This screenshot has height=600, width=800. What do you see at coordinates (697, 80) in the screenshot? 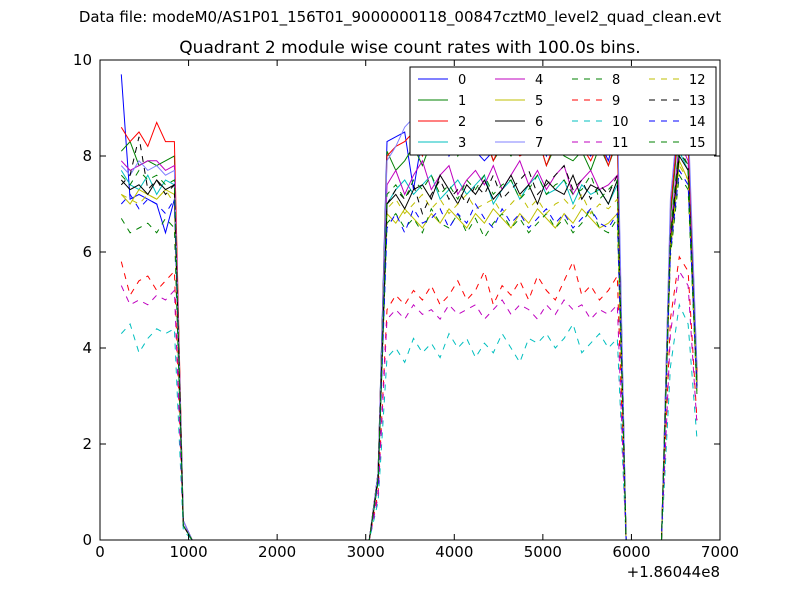
I see `legend-label-12: 12` at bounding box center [697, 80].